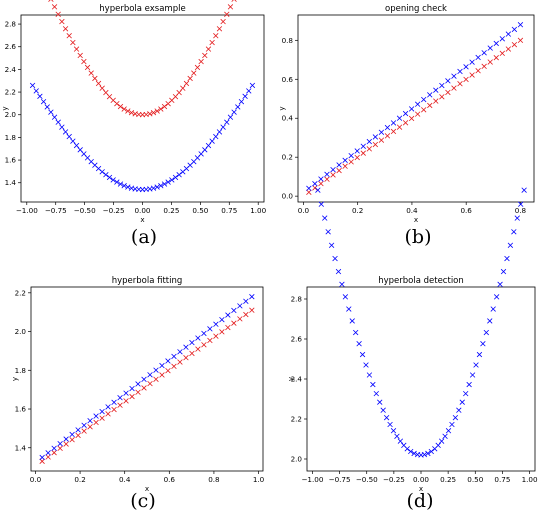 This screenshot has width=550, height=525. What do you see at coordinates (367, 479) in the screenshot?
I see `x-tick-label: −0.50` at bounding box center [367, 479].